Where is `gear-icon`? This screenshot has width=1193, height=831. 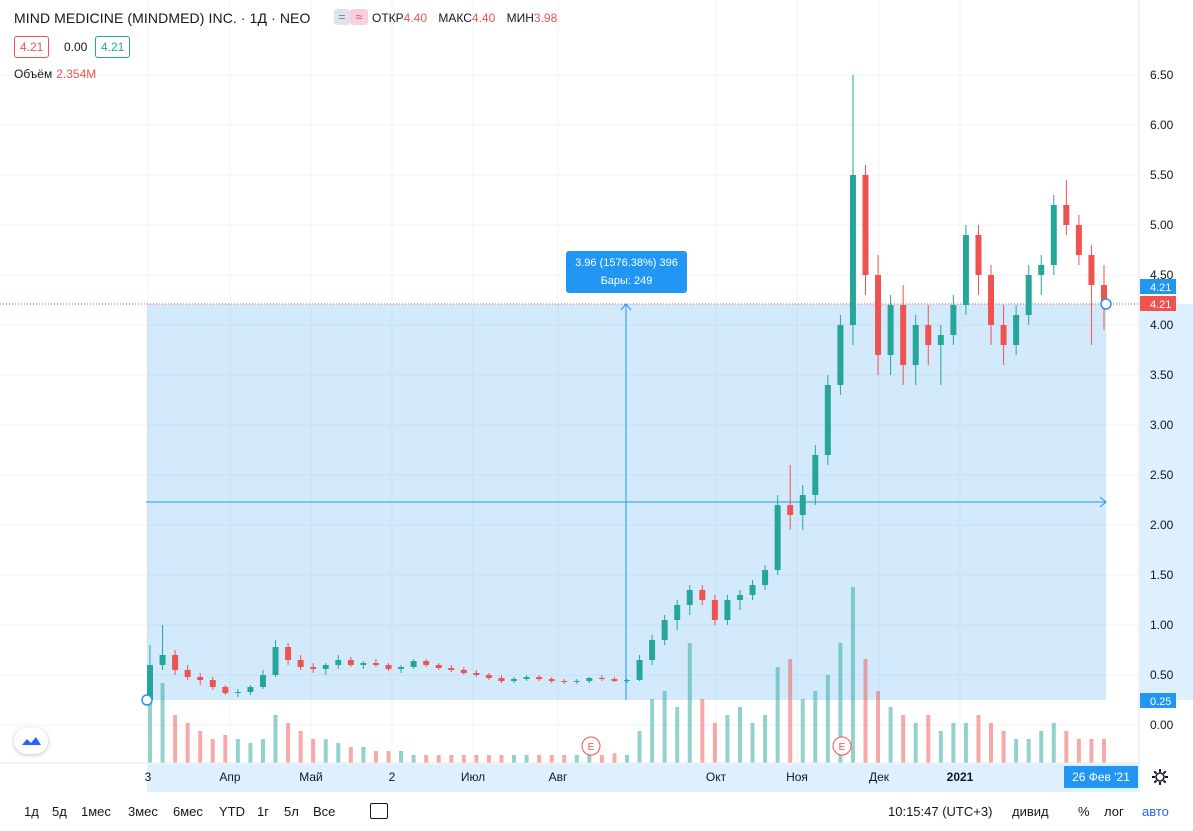 gear-icon is located at coordinates (1160, 777).